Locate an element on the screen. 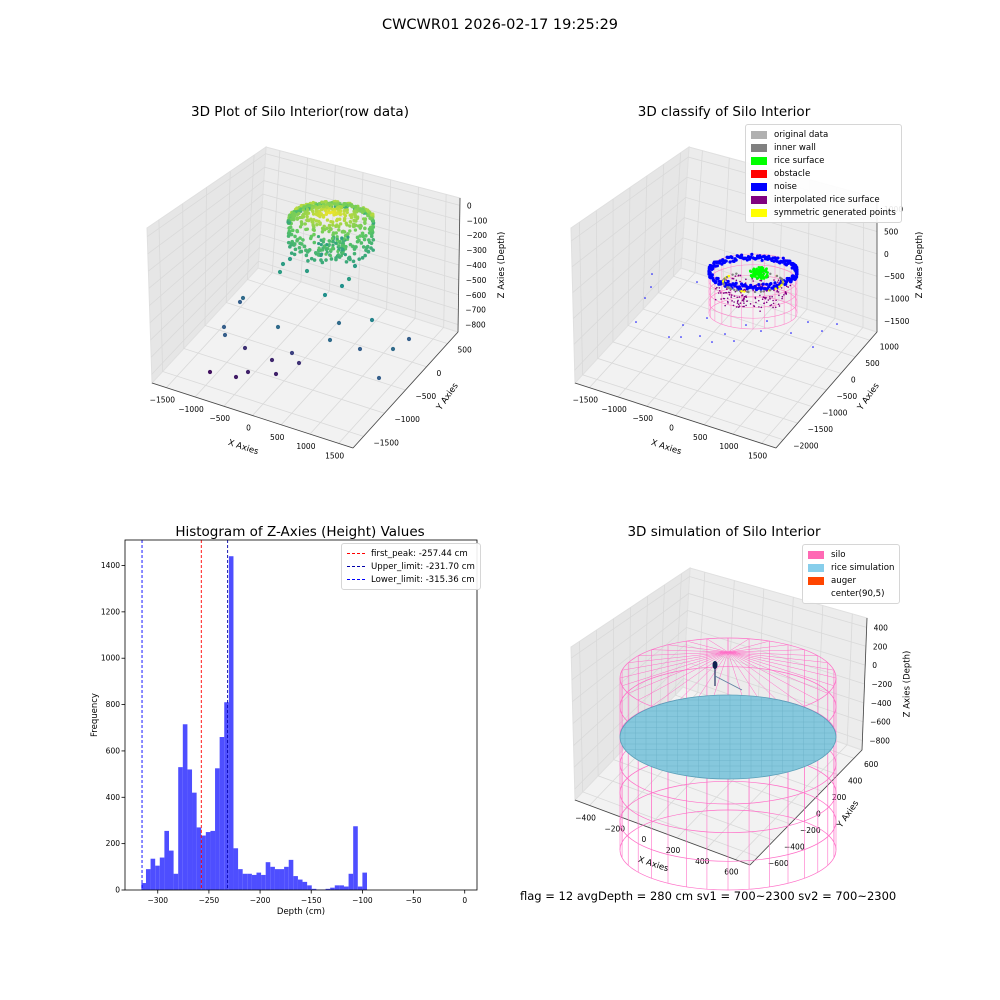  y-axis-label: Y Axies is located at coordinates (447, 397).